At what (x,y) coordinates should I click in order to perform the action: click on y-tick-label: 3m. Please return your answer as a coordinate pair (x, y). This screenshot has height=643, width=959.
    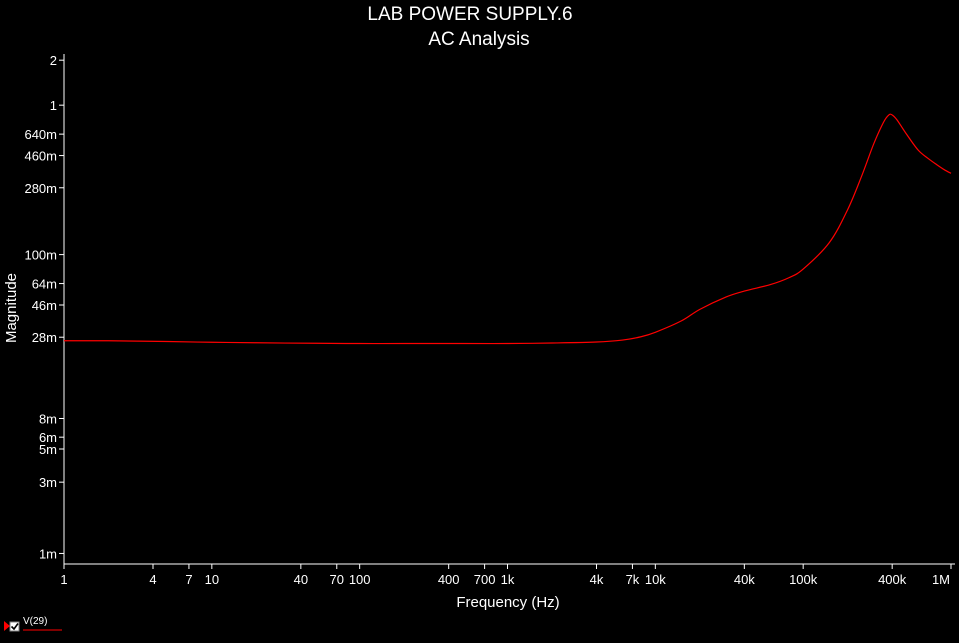
    Looking at the image, I should click on (48, 482).